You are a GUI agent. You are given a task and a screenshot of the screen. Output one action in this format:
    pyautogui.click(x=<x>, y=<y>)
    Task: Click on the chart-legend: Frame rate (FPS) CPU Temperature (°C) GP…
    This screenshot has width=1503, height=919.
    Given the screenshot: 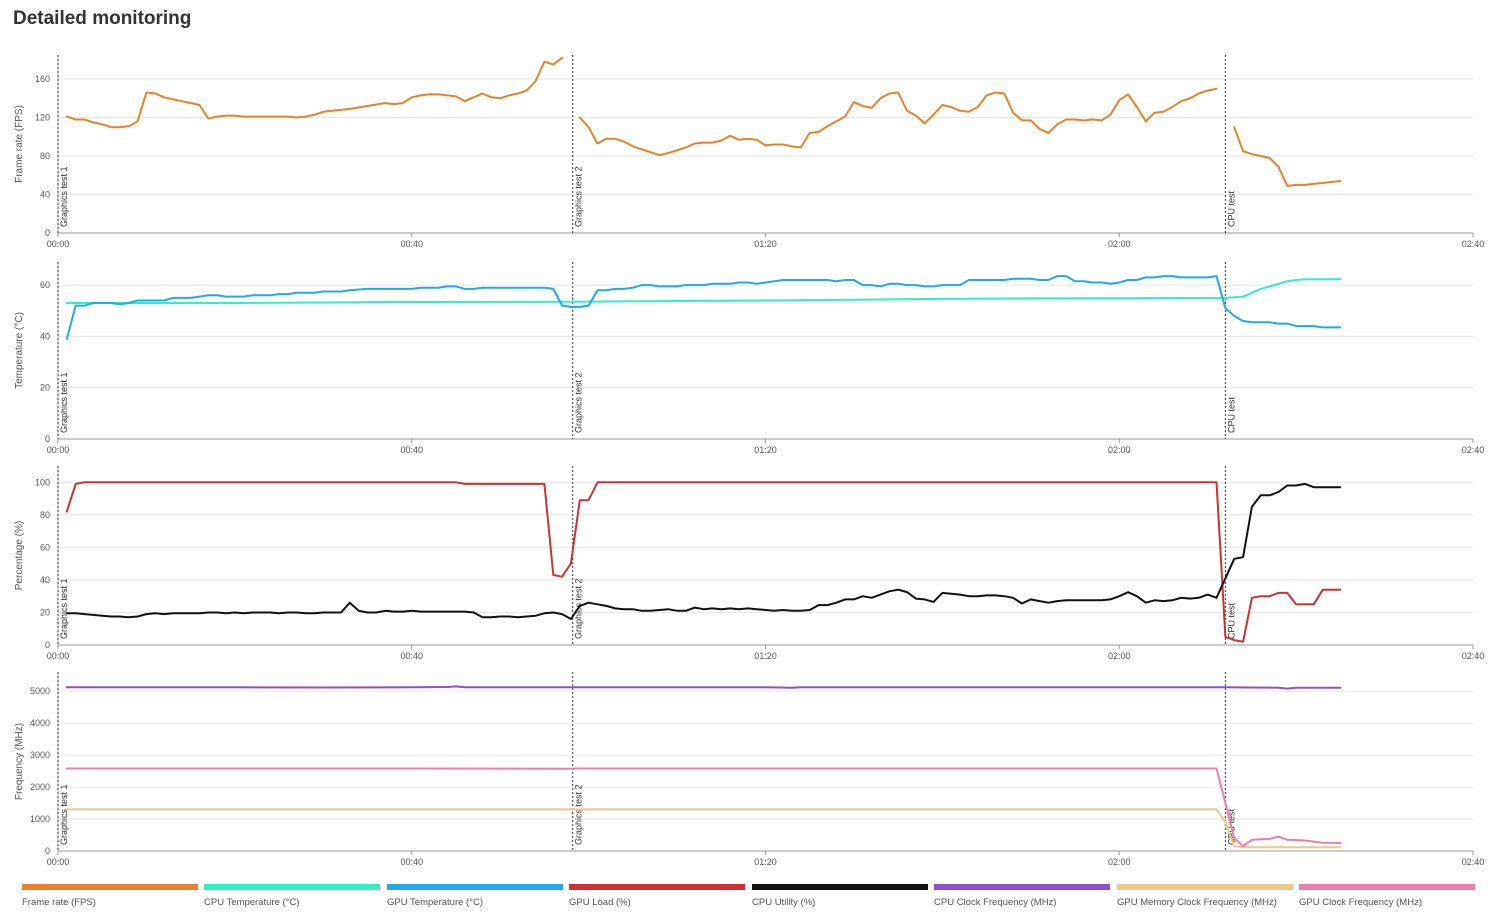 What is the action you would take?
    pyautogui.click(x=753, y=899)
    